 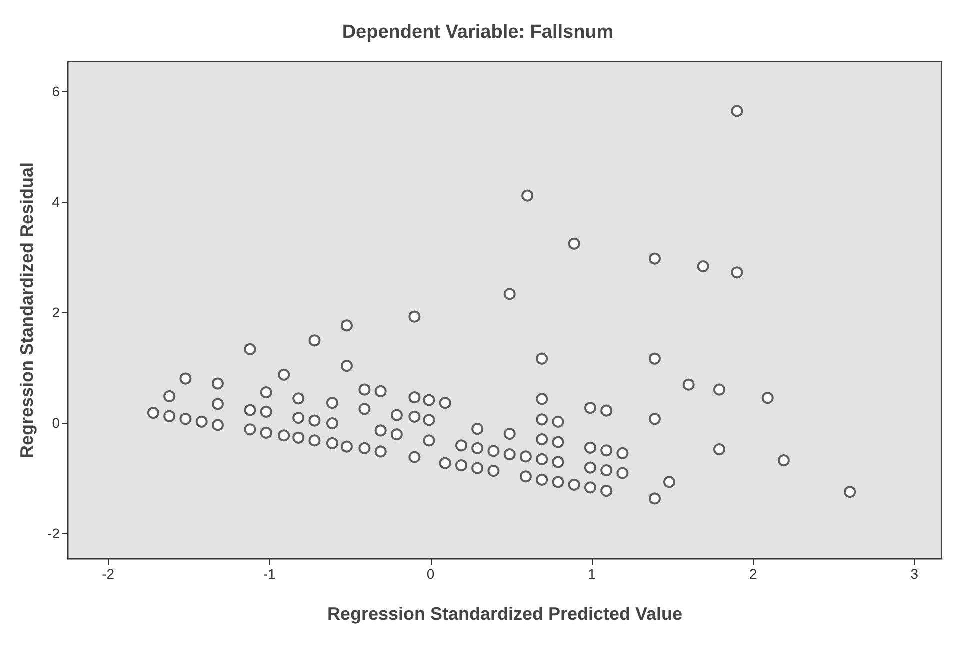 What do you see at coordinates (592, 574) in the screenshot?
I see `x-tick-label: 1` at bounding box center [592, 574].